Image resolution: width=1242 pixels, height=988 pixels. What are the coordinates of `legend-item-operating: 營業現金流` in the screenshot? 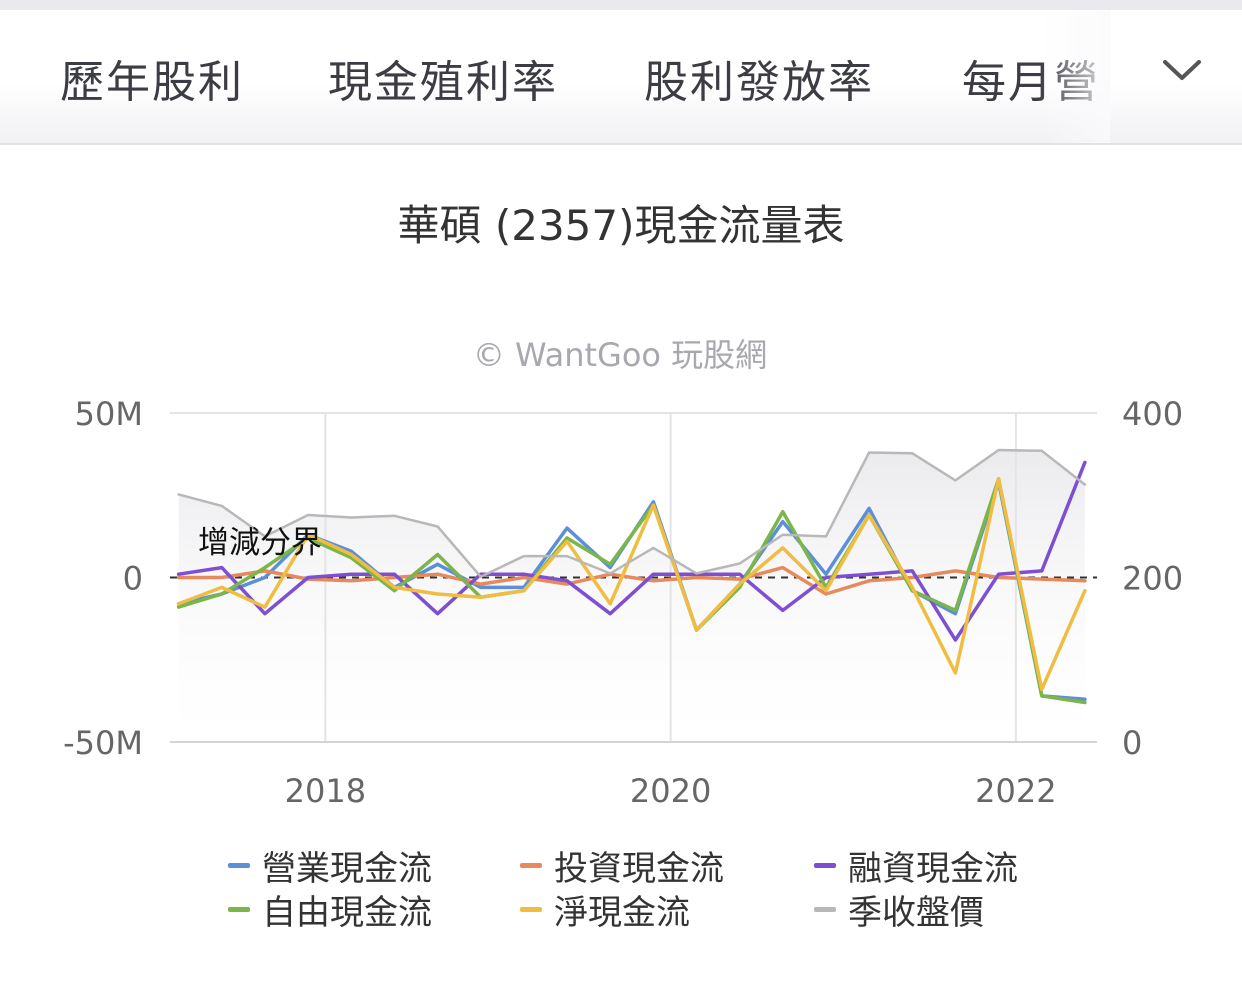 It's located at (330, 865).